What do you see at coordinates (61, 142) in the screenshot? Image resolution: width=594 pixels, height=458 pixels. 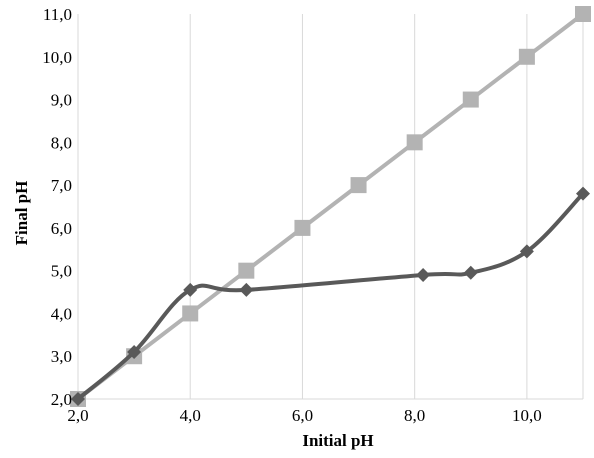 I see `y-tick-label: 8,0` at bounding box center [61, 142].